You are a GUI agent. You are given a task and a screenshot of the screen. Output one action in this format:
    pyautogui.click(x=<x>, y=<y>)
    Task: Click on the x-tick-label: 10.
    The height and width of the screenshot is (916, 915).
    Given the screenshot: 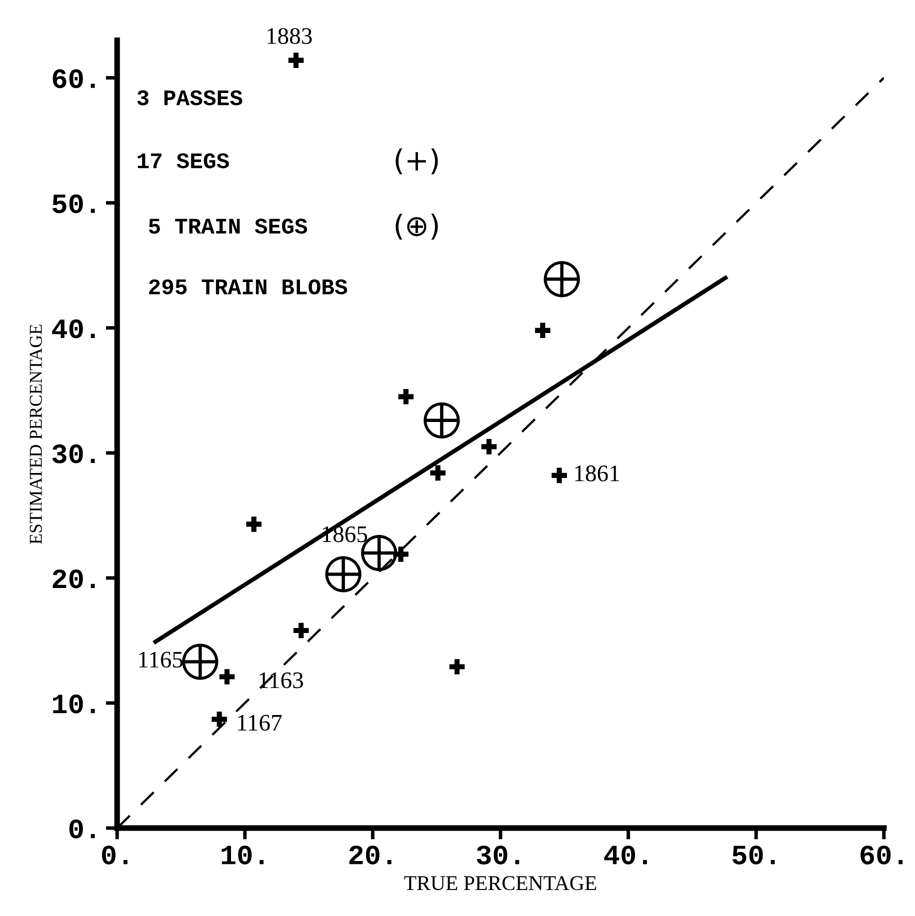 What is the action you would take?
    pyautogui.click(x=243, y=855)
    